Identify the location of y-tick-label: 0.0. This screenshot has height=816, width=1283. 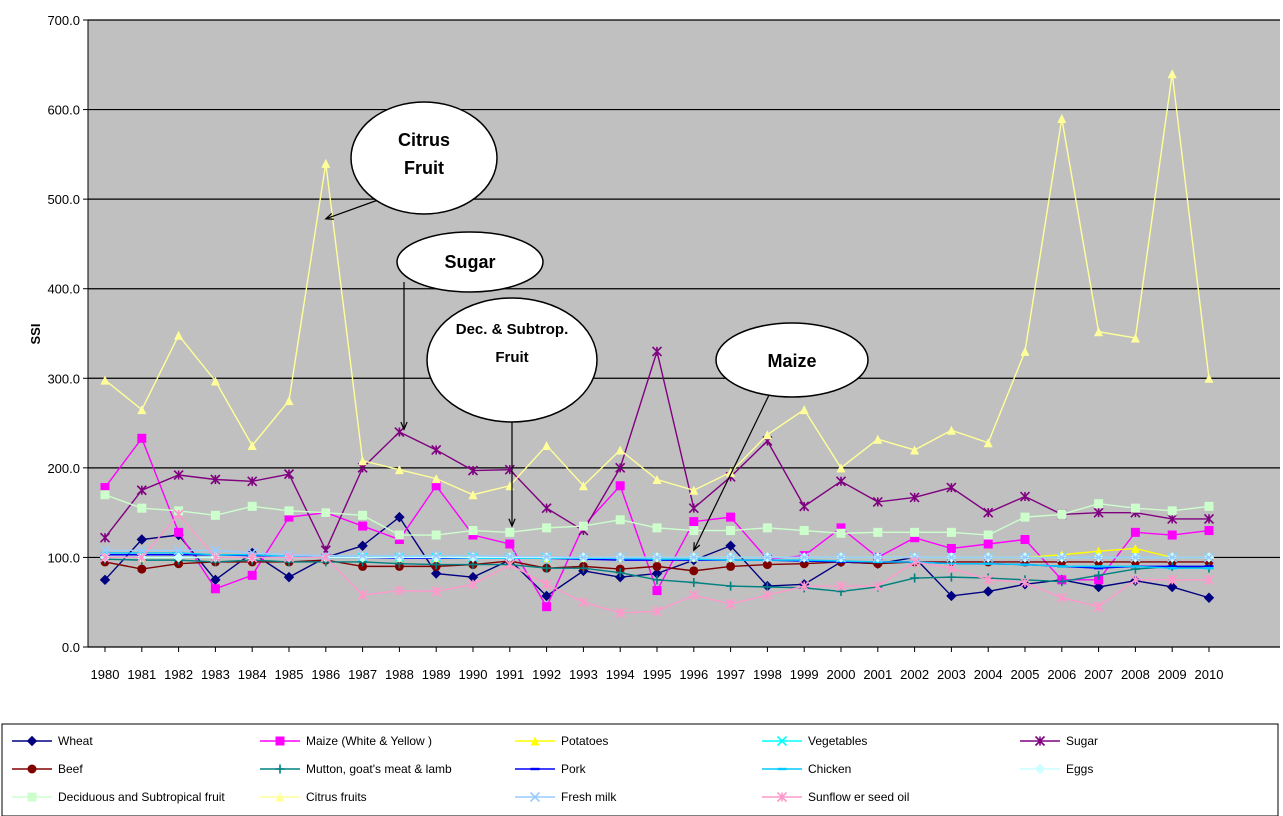
(71, 647).